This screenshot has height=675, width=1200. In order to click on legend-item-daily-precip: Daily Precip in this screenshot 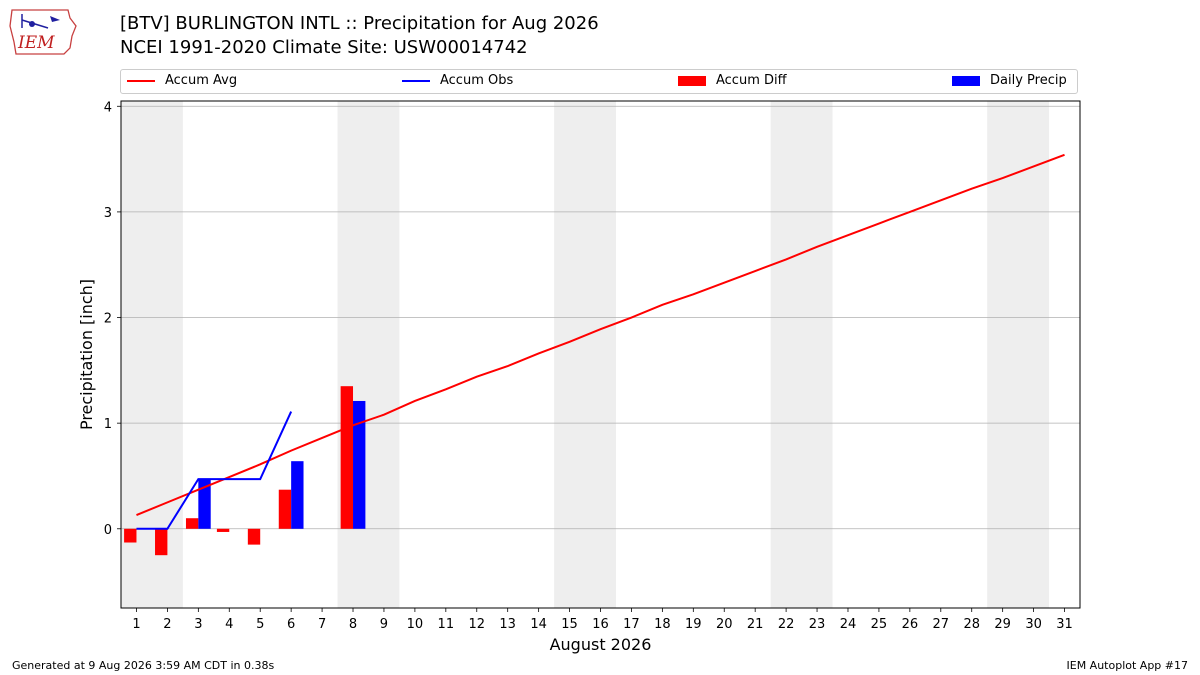, I will do `click(1009, 80)`.